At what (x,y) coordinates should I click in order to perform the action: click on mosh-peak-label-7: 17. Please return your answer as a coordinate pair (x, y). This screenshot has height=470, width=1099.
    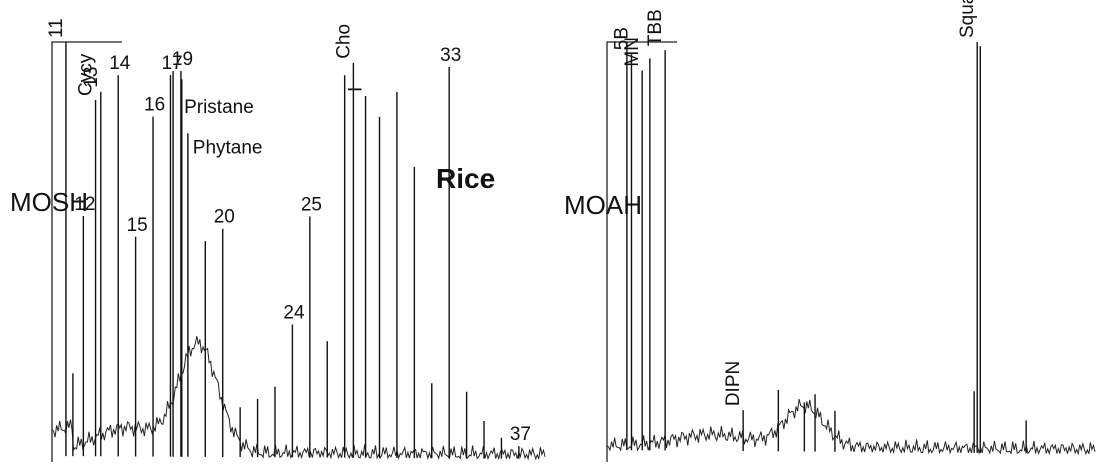
    Looking at the image, I should click on (171, 63).